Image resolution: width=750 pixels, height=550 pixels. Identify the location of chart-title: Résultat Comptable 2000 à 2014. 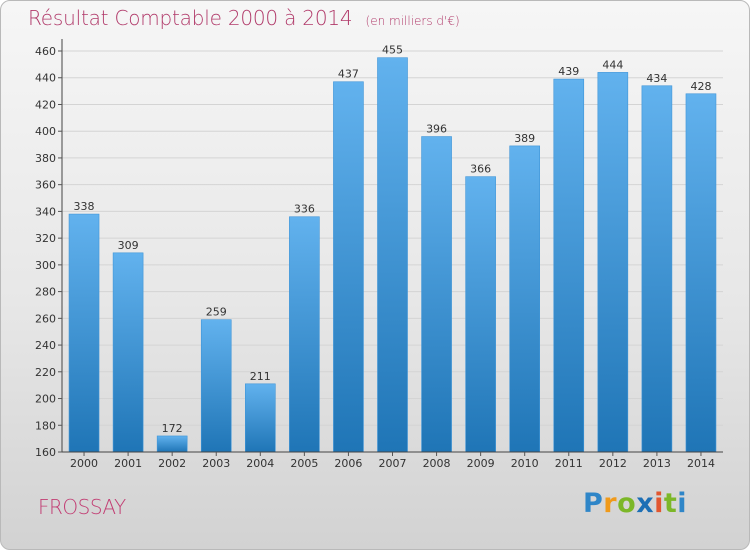
(190, 18).